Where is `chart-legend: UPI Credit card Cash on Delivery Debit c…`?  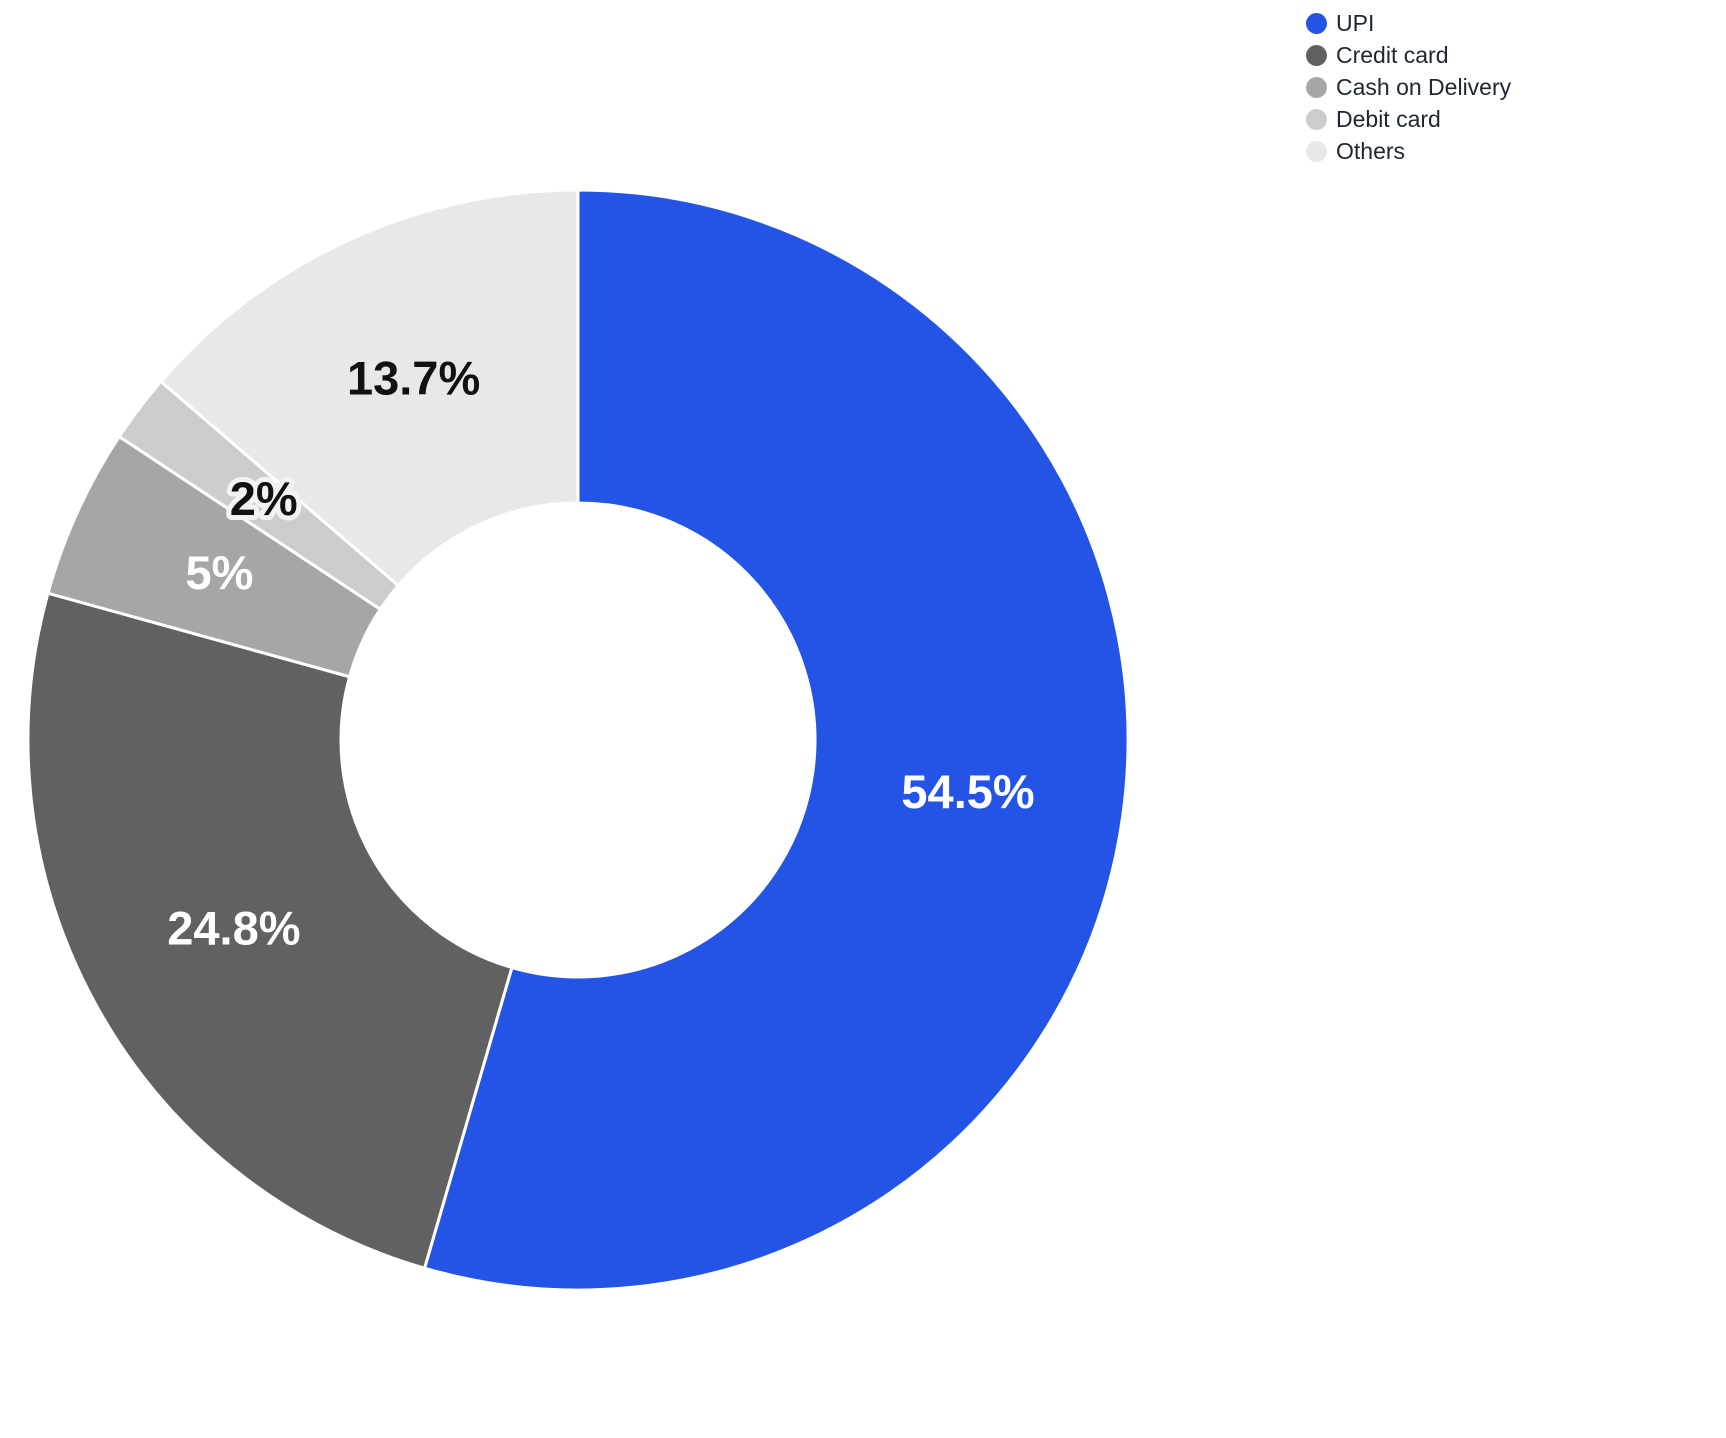
chart-legend: UPI Credit card Cash on Delivery Debit c… is located at coordinates (1408, 87).